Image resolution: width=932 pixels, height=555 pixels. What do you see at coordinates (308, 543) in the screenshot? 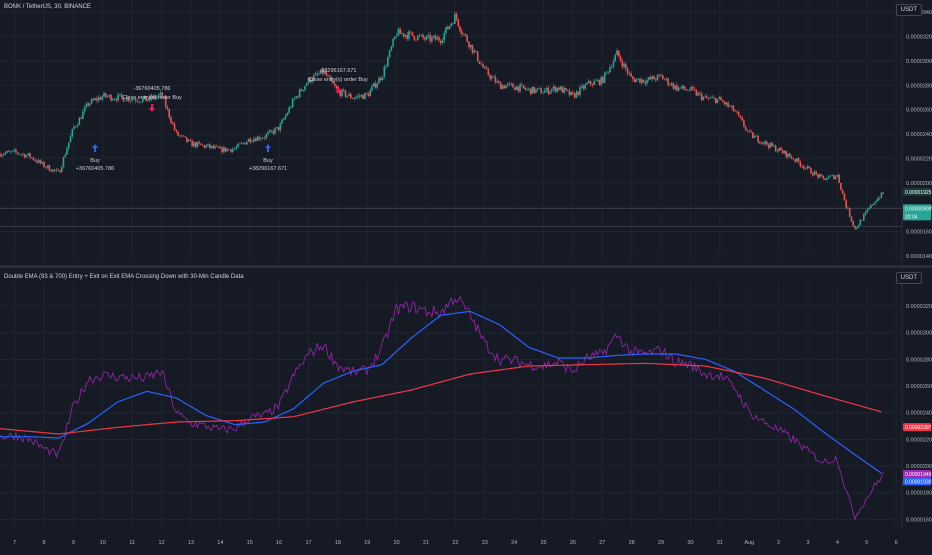
I see `x-tick-label: 17` at bounding box center [308, 543].